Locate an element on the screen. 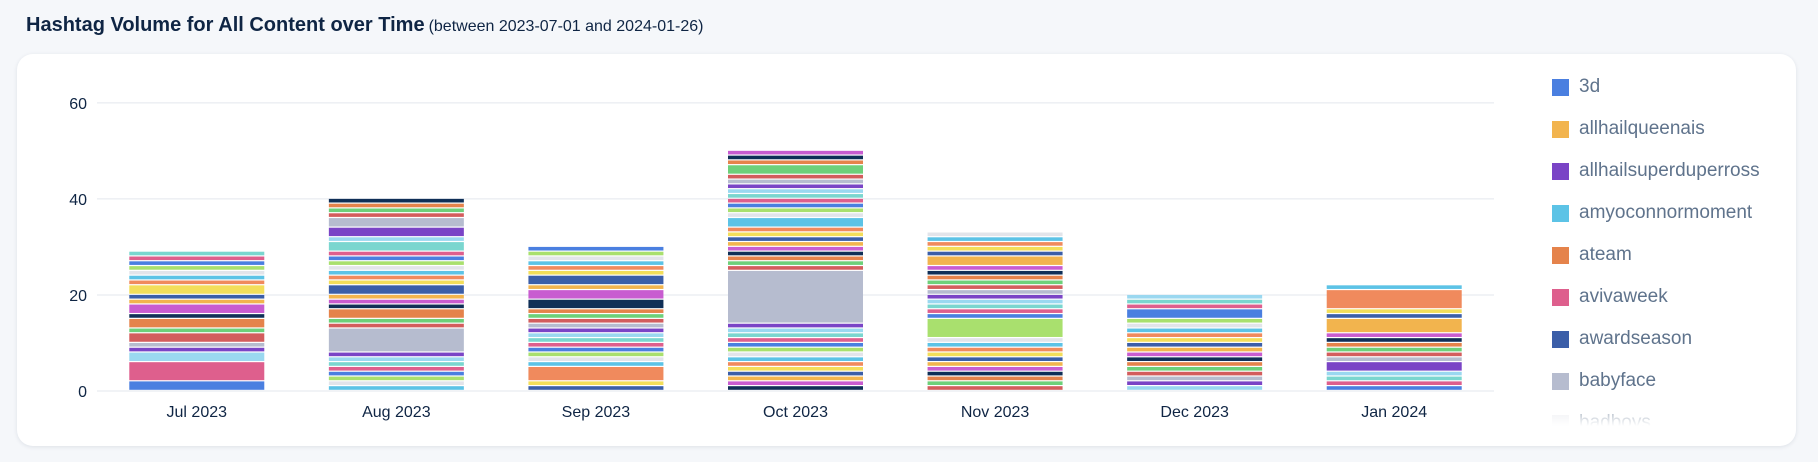 This screenshot has width=1818, height=462. legend-item: amyoconnormoment is located at coordinates (1663, 213).